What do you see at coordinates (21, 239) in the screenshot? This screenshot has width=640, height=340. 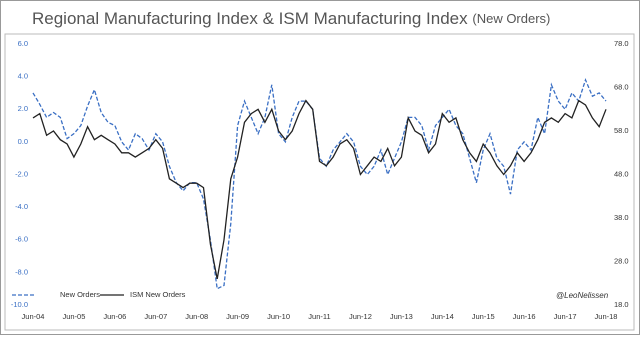 I see `y-tick-label: -6.0` at bounding box center [21, 239].